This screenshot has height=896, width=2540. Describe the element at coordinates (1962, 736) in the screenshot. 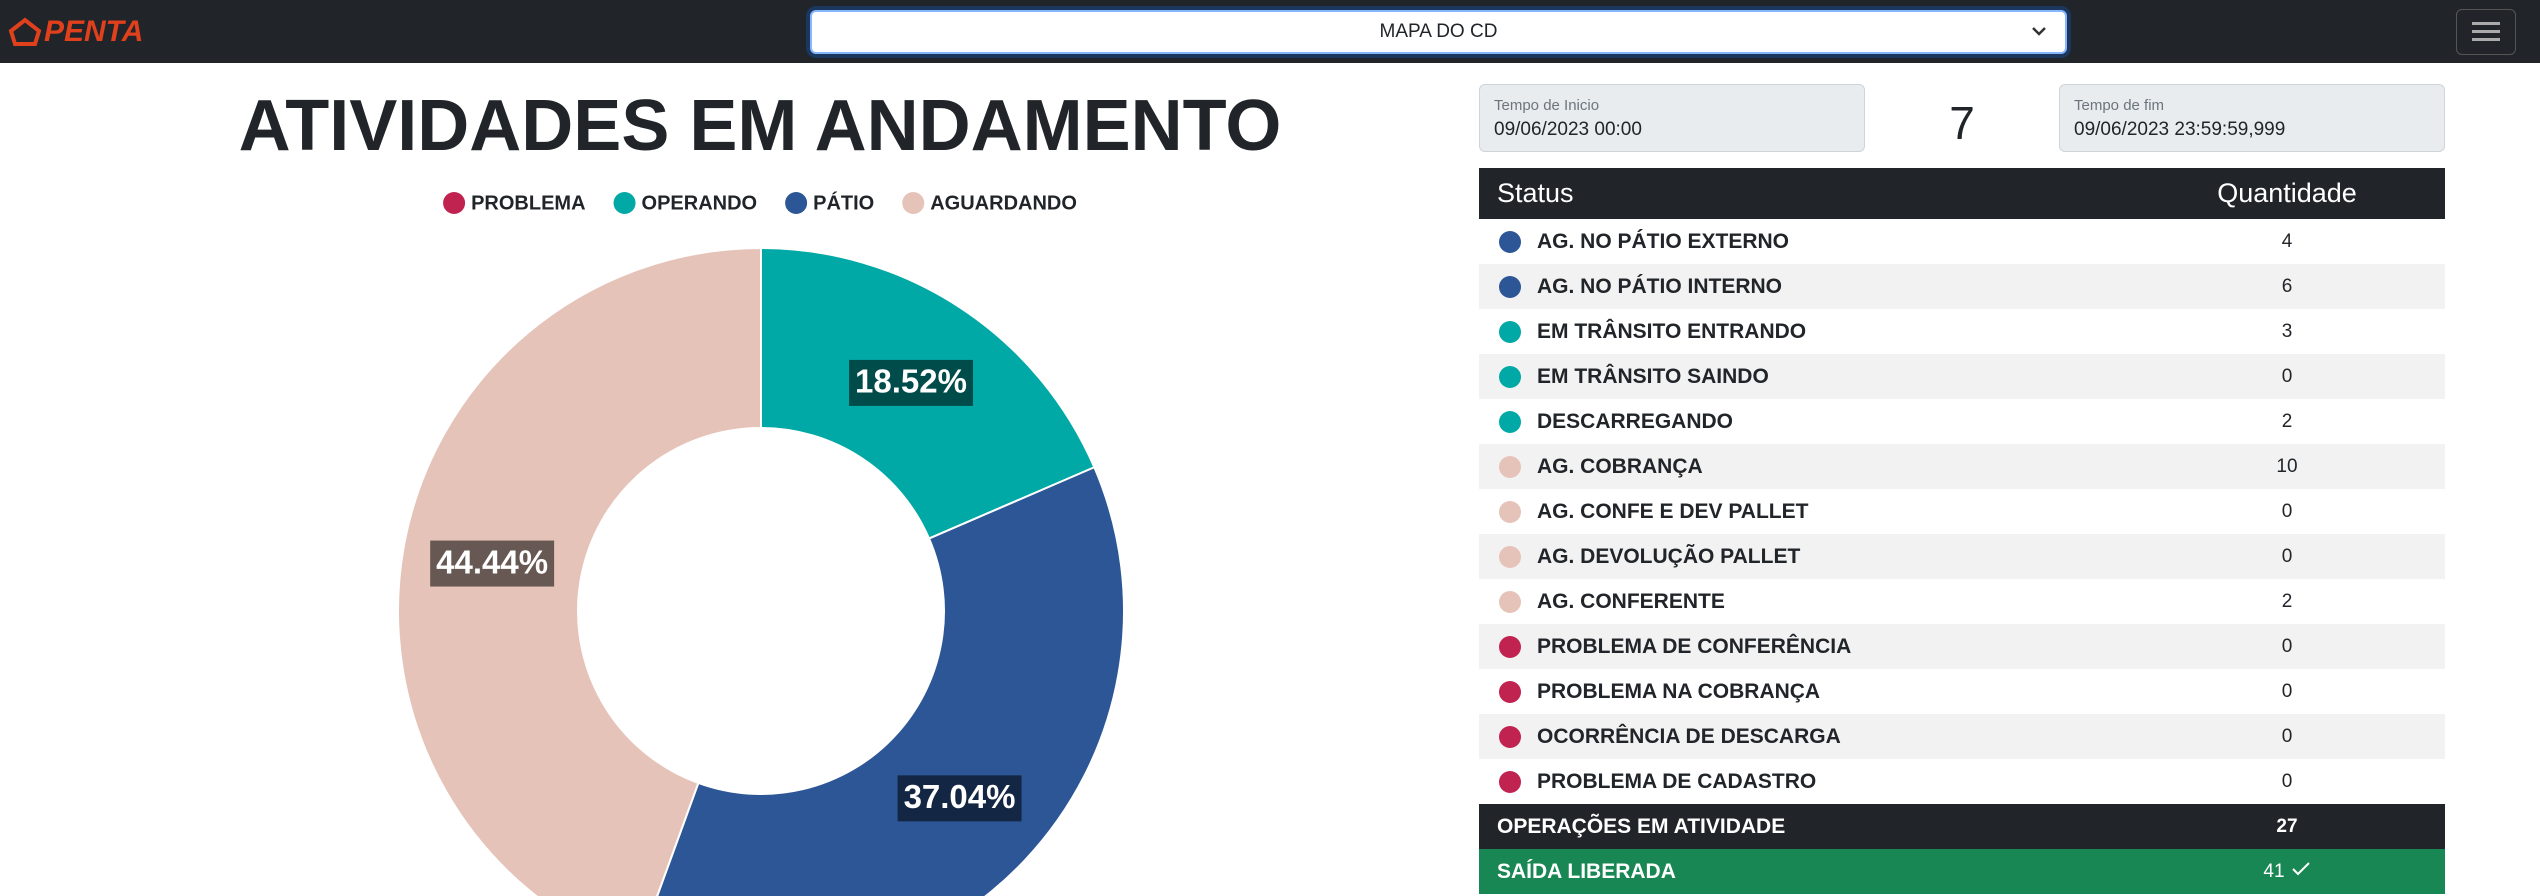

I see `table-row: OCORRÊNCIA DE DESCARGA 0` at that location.